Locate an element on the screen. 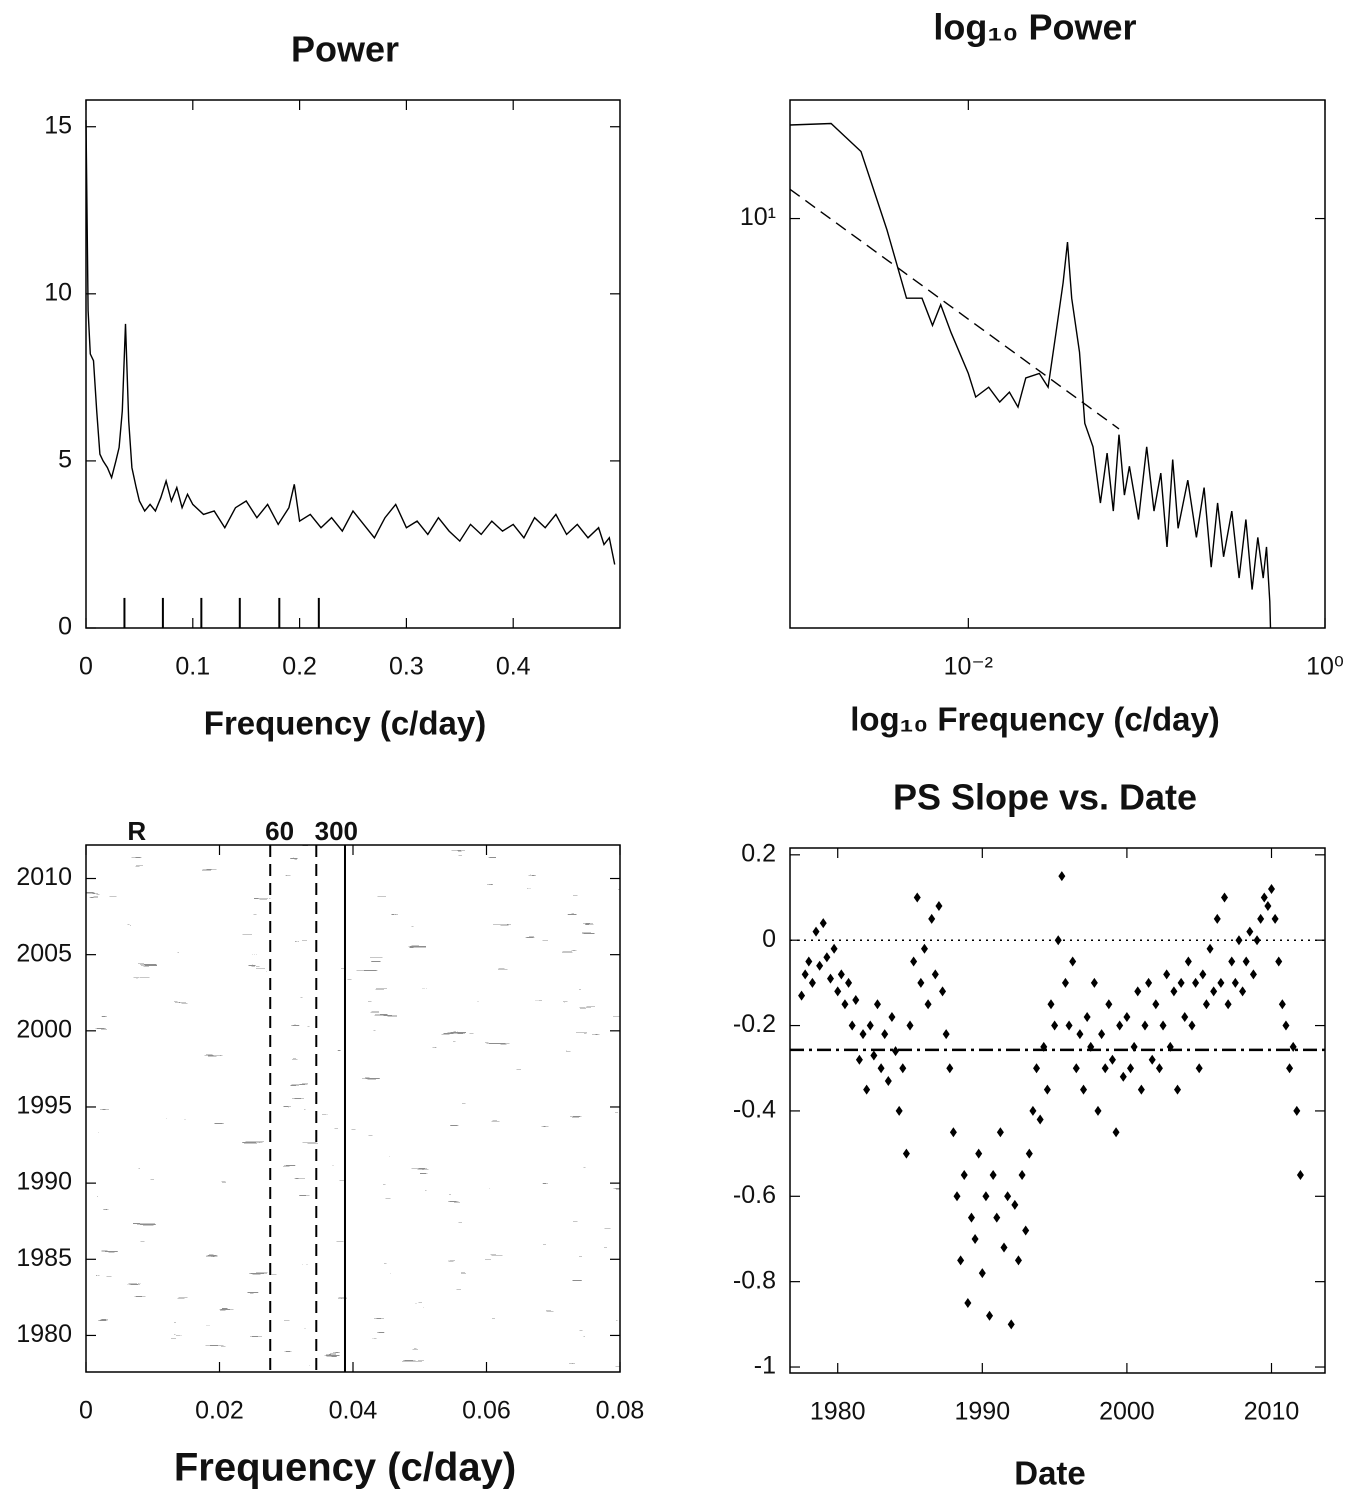  x-tick-label: 0.02 is located at coordinates (219, 1411).